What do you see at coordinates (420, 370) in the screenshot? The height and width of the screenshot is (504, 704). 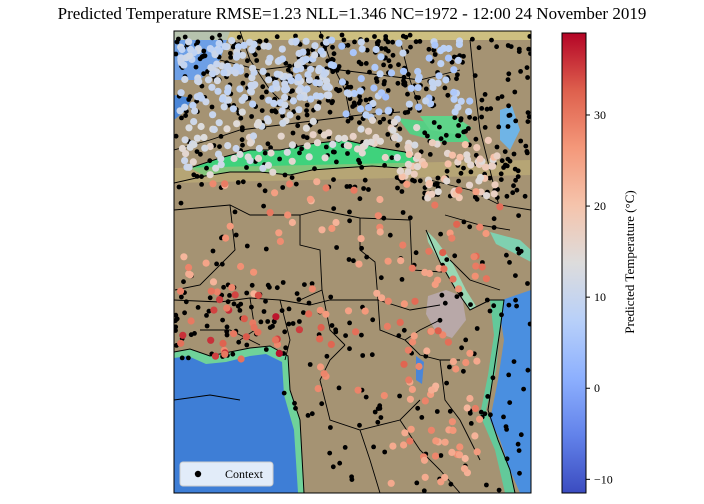 I see `great-lakes` at bounding box center [420, 370].